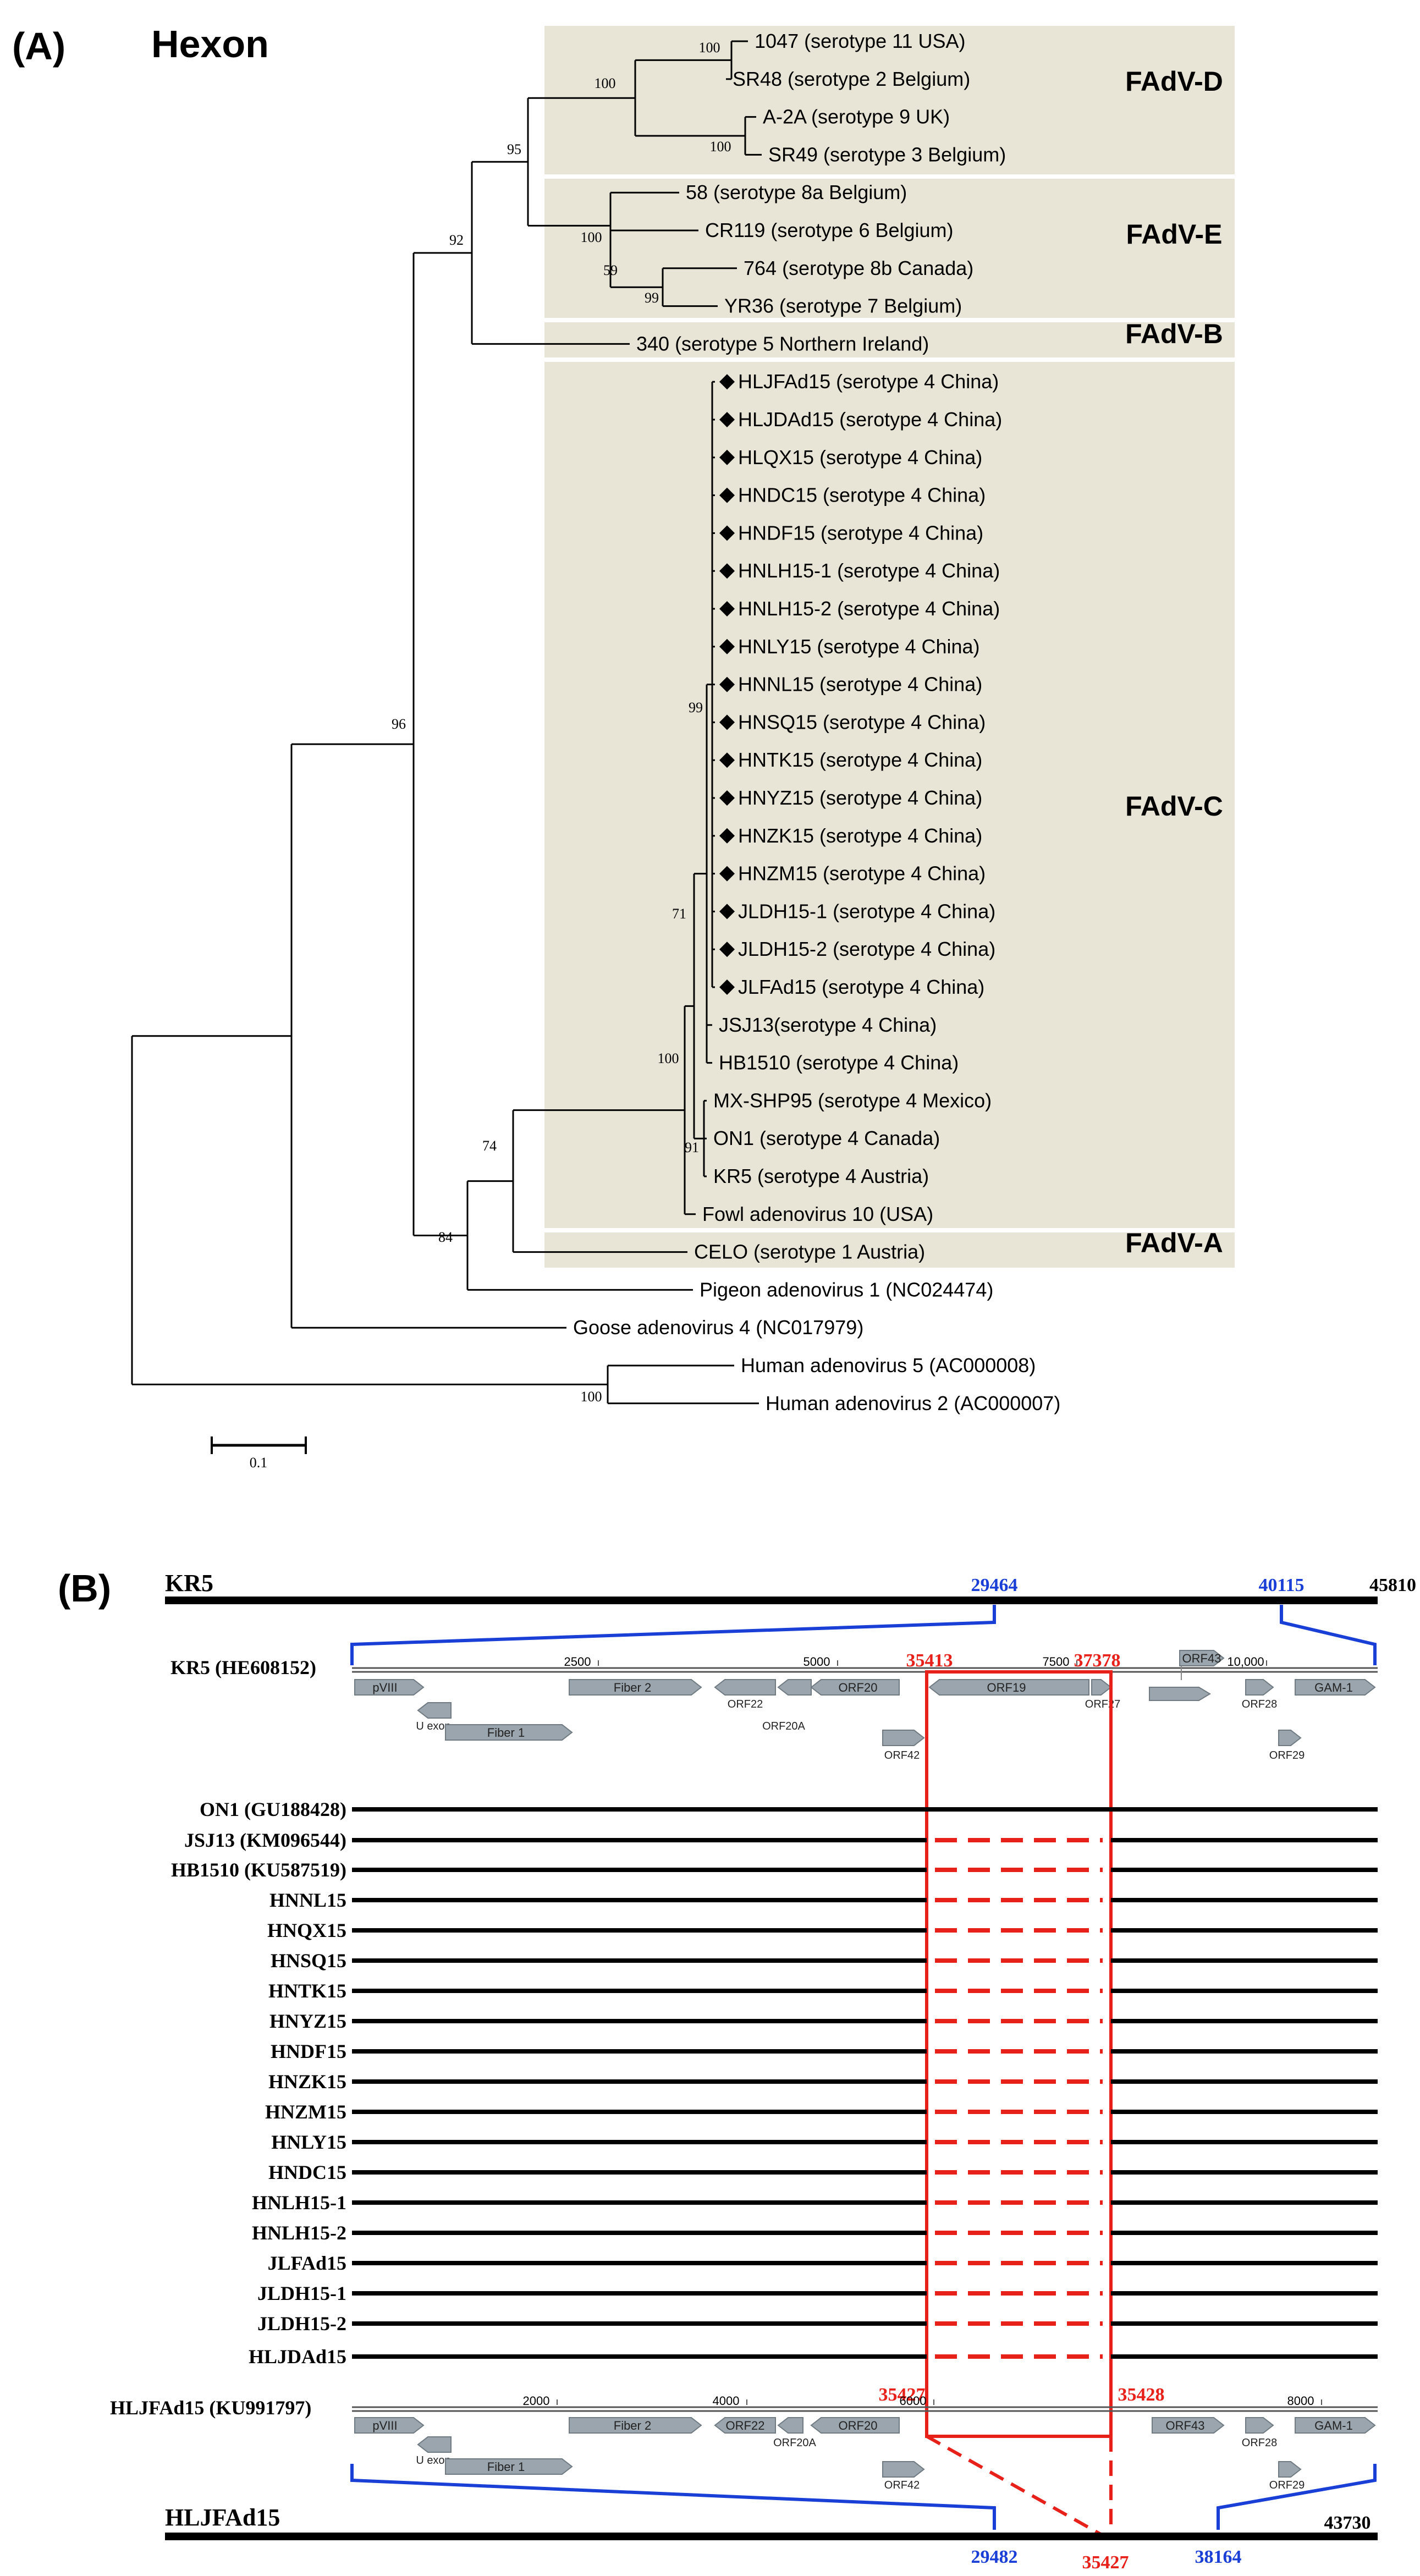  What do you see at coordinates (821, 1176) in the screenshot?
I see `leaf-label: KR5 (serotype 4 Austria)` at bounding box center [821, 1176].